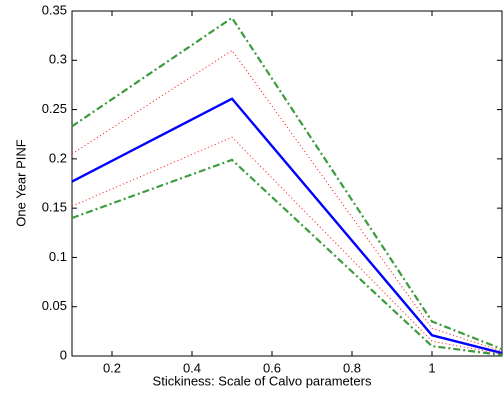  Describe the element at coordinates (272, 367) in the screenshot. I see `x-tick-label: 0.6` at that location.